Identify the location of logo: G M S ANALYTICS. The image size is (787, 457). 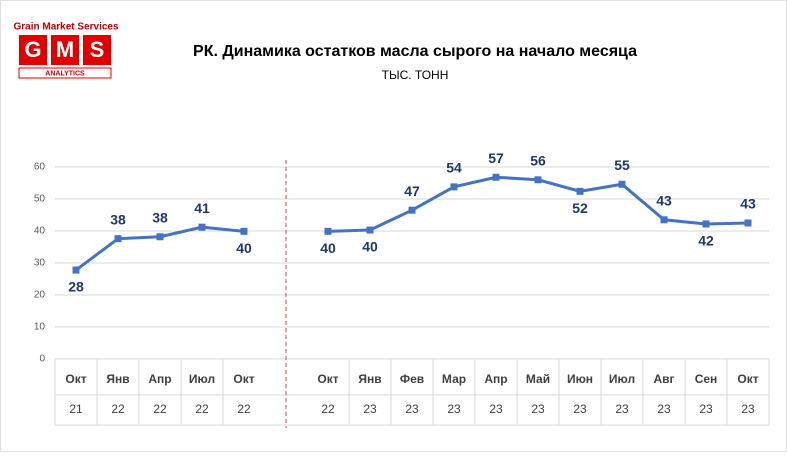
(65, 57).